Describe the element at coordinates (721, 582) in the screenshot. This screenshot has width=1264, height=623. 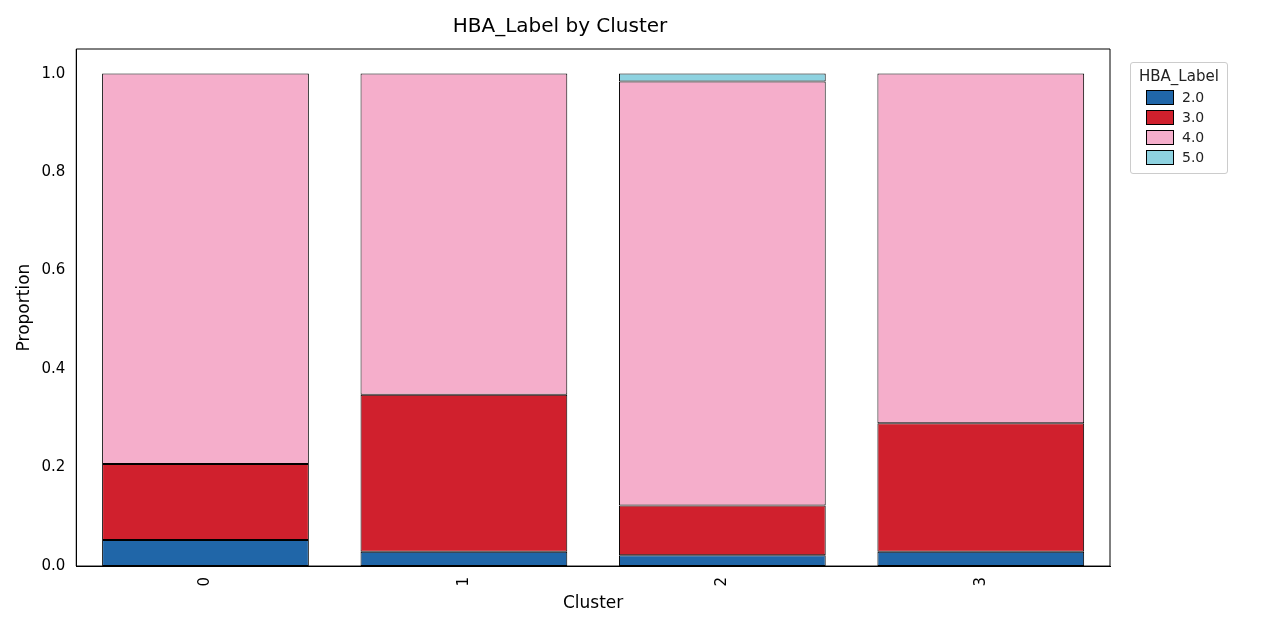
I see `x-tick-label: 2` at that location.